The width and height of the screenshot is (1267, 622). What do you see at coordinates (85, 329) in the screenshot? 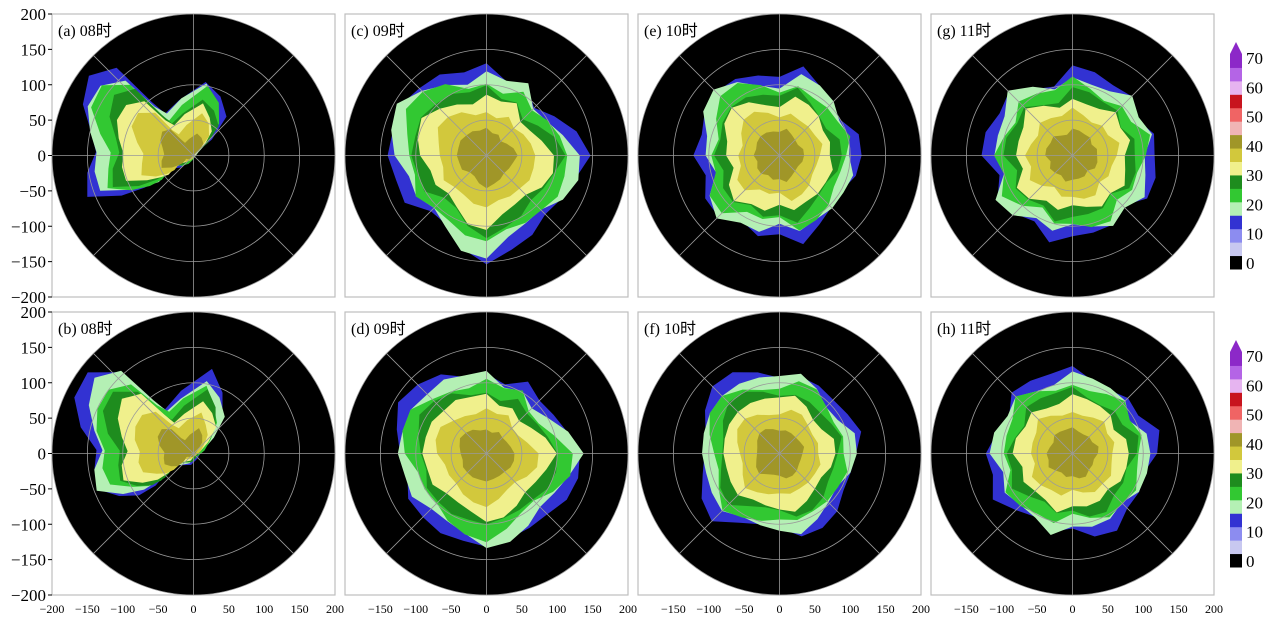
I see `panel-label: (b) 08时` at bounding box center [85, 329].